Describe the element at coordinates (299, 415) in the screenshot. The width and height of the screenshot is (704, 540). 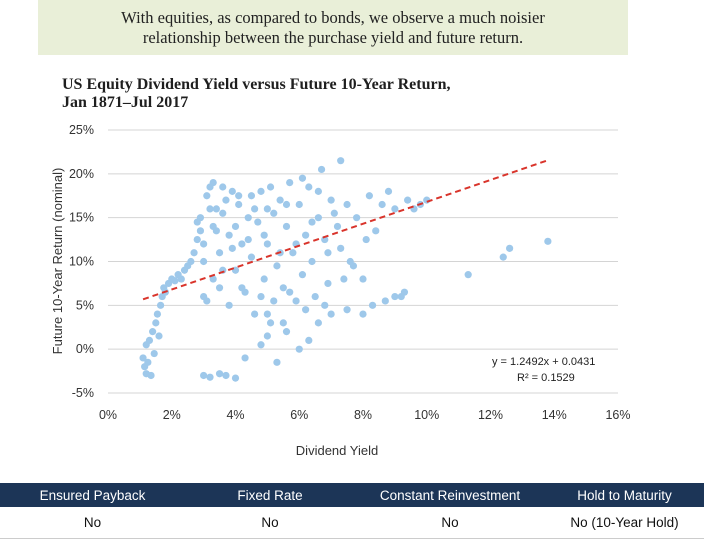
I see `x-tick-label: 6%` at that location.